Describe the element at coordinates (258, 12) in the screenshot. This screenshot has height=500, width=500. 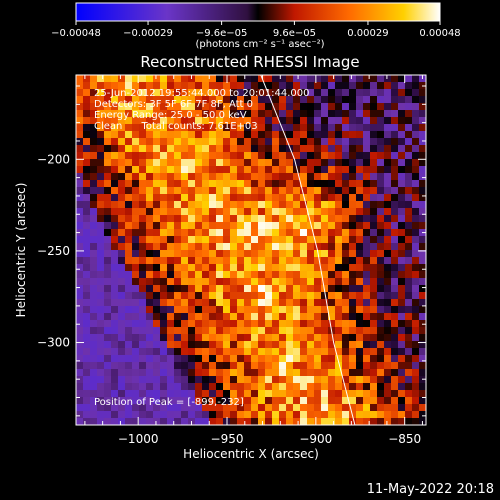
I see `colorbar` at that location.